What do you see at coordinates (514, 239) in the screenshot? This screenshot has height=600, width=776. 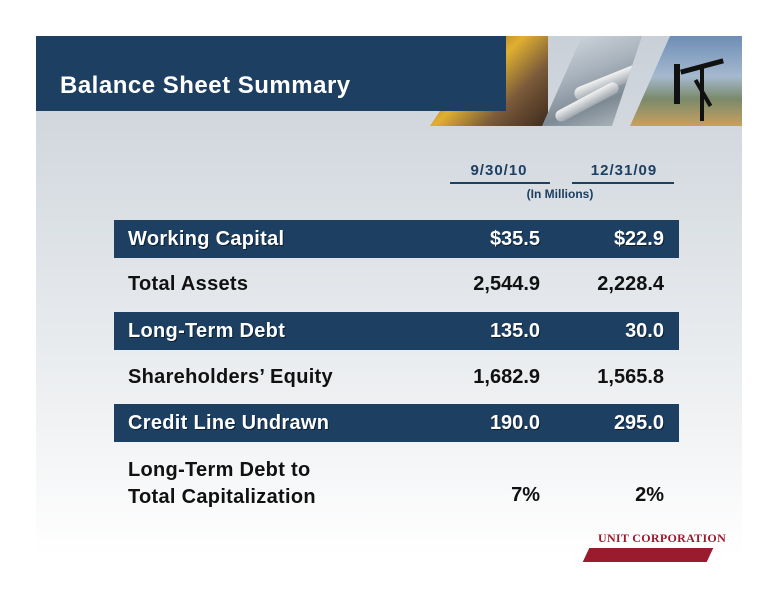 I see `row-value-2010: $35.5` at bounding box center [514, 239].